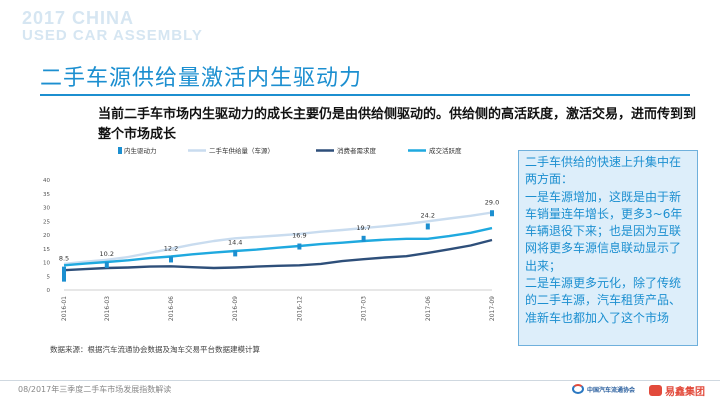 This screenshot has height=405, width=720. What do you see at coordinates (64, 259) in the screenshot?
I see `bar-value-label: 8.5` at bounding box center [64, 259].